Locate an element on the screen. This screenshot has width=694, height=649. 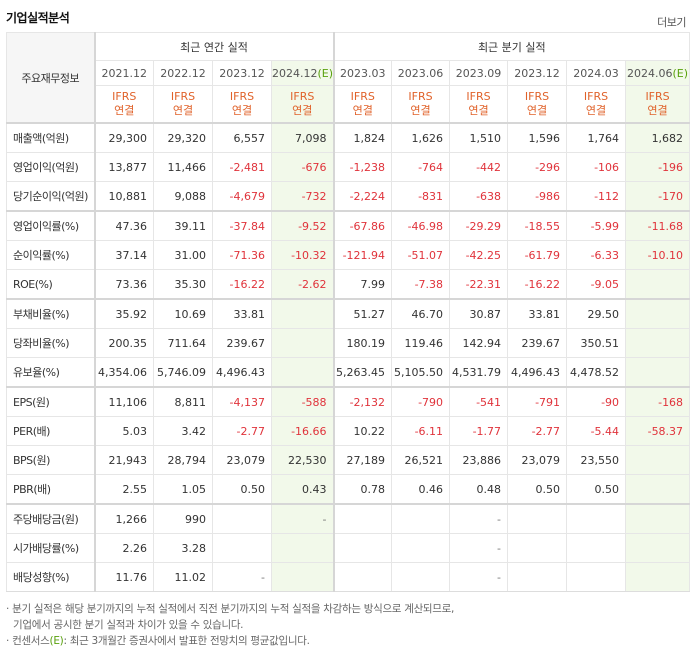
table-cell: -22.31 is located at coordinates (479, 284).